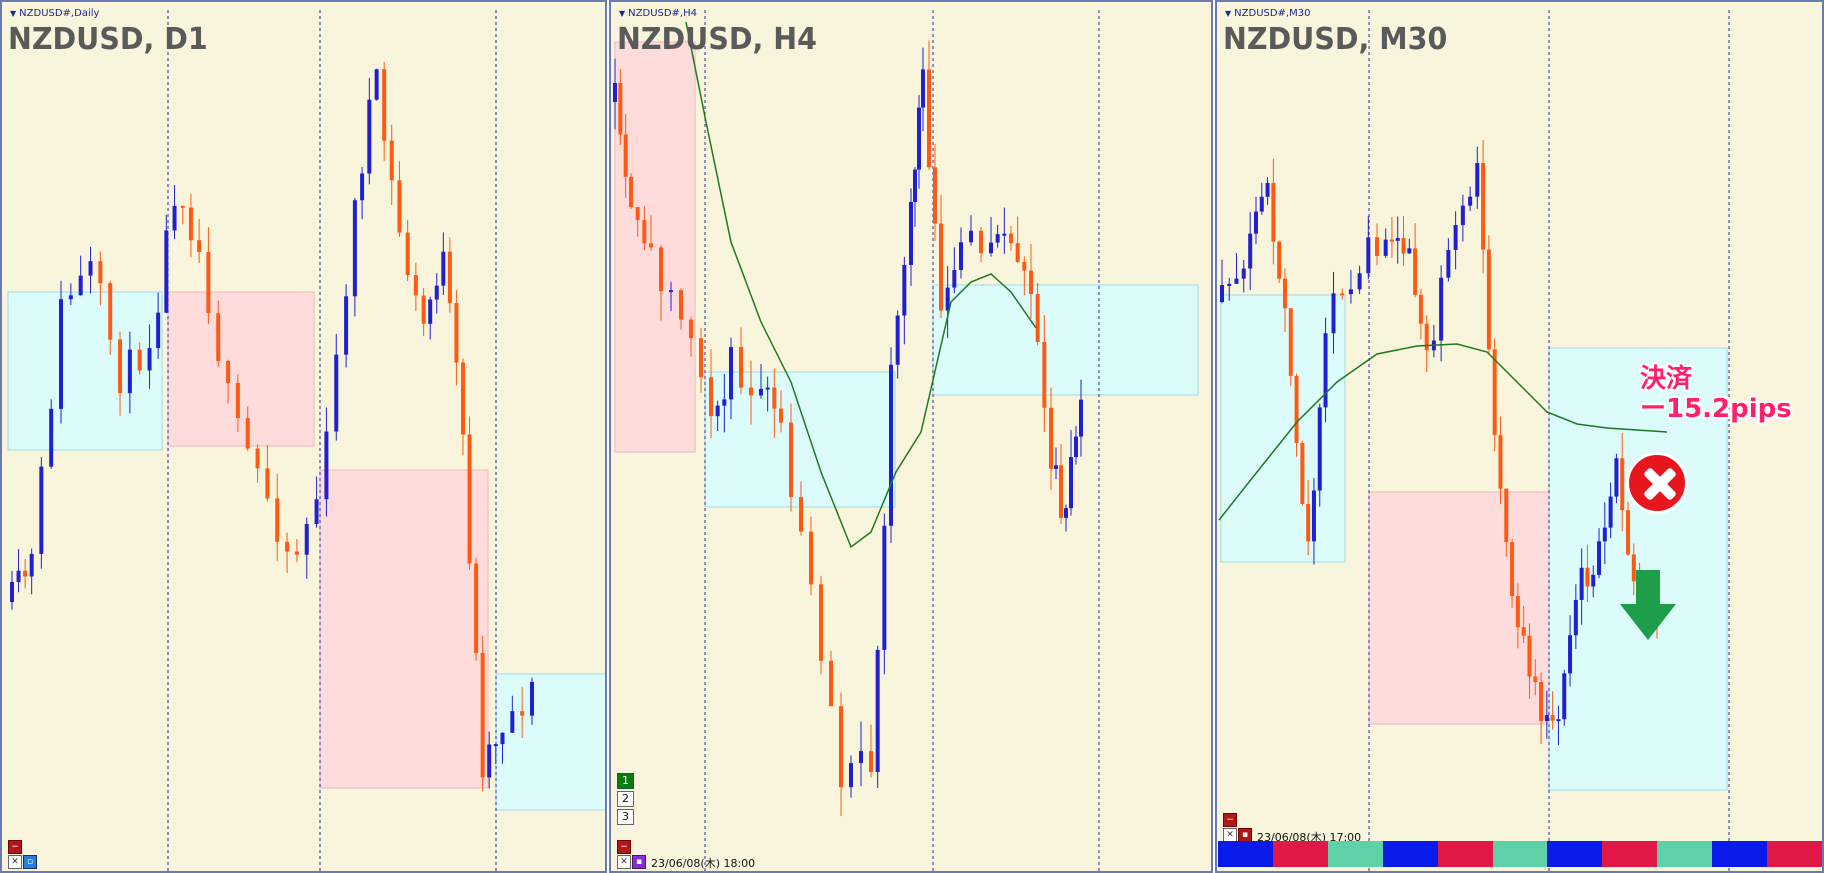 This screenshot has height=873, width=1824. I want to click on properties-button: ▪, so click(639, 862).